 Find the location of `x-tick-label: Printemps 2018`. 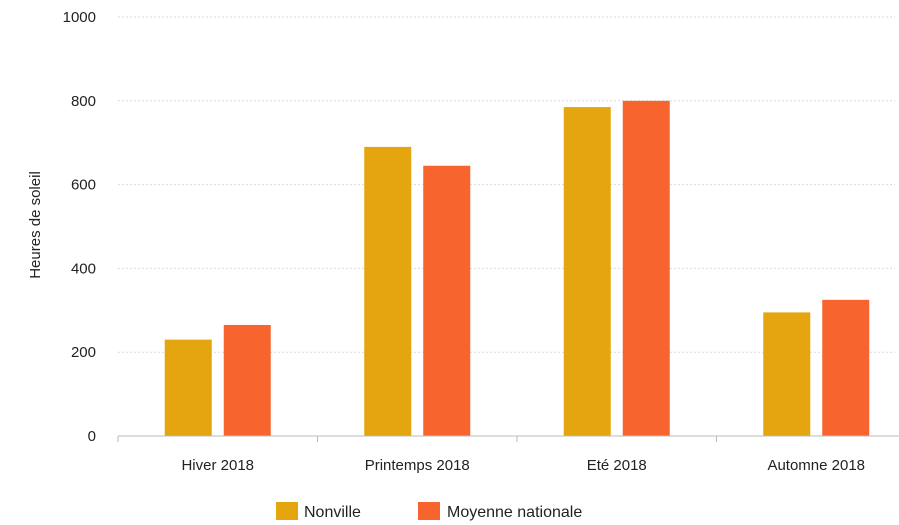

x-tick-label: Printemps 2018 is located at coordinates (417, 465).